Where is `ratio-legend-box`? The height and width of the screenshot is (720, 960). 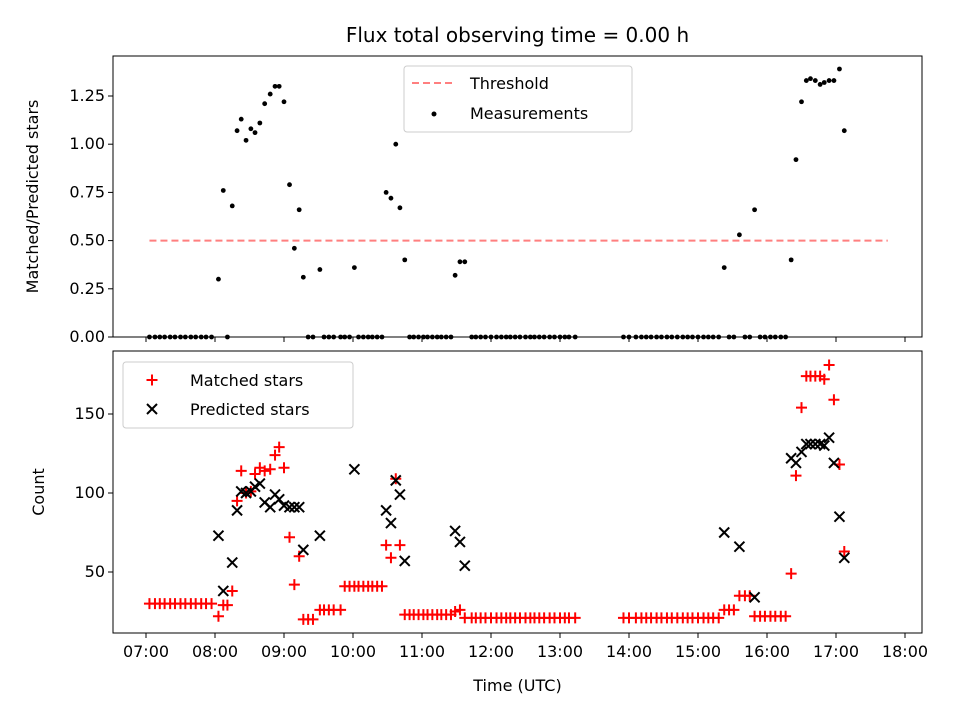
ratio-legend-box is located at coordinates (518, 99).